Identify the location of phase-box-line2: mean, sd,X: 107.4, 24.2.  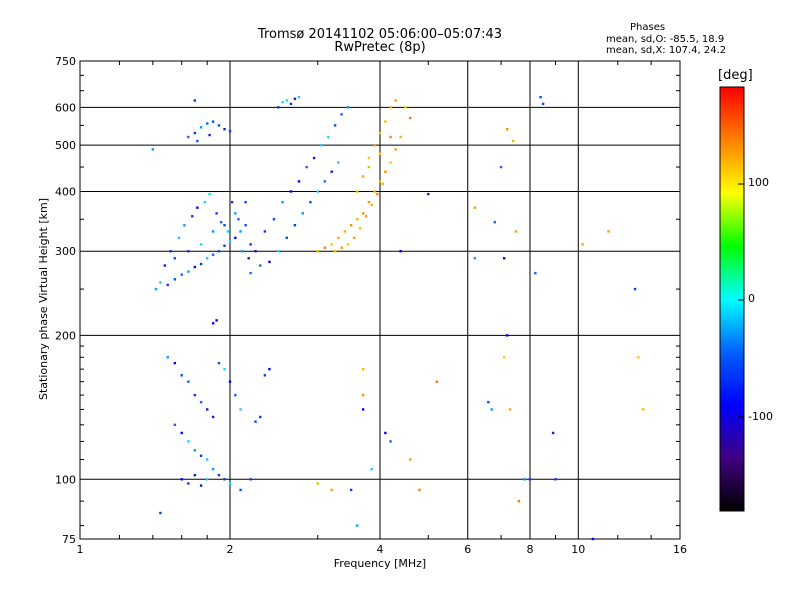
(666, 50).